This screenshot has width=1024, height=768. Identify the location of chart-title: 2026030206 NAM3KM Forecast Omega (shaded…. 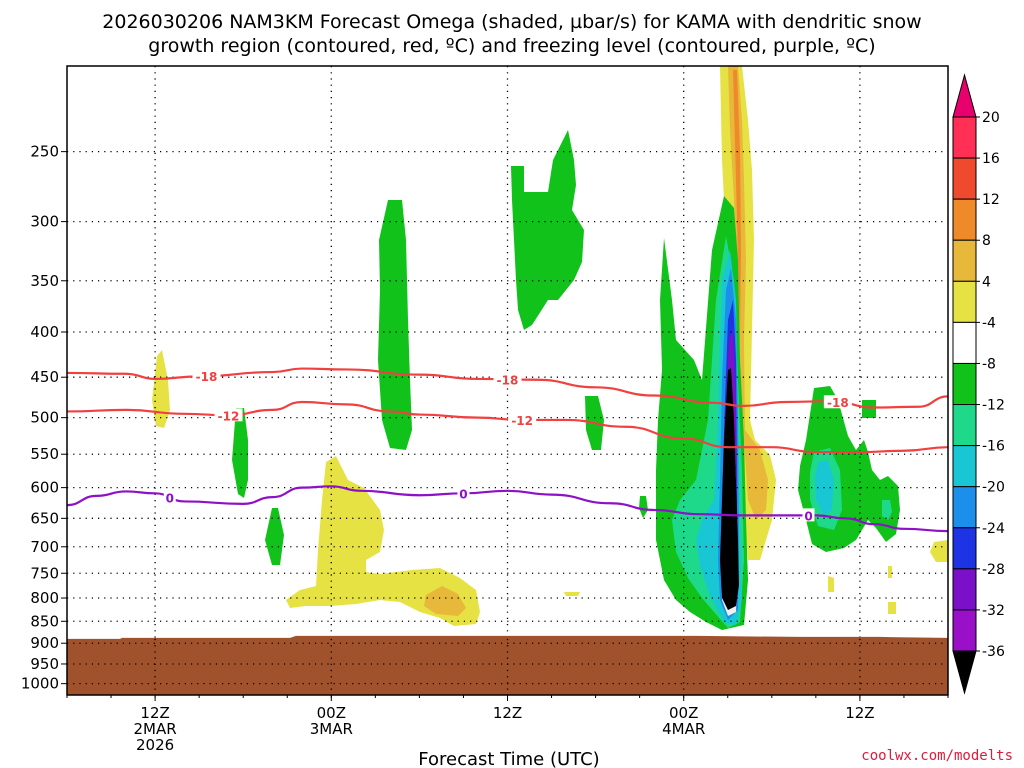
(511, 34).